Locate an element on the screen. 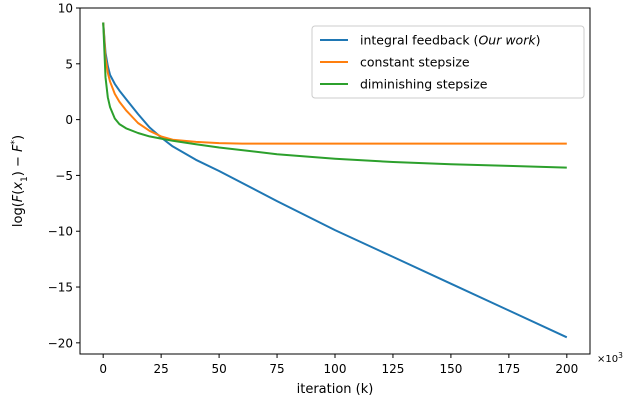 Image resolution: width=627 pixels, height=400 pixels. x-tick-label: 125 is located at coordinates (393, 369).